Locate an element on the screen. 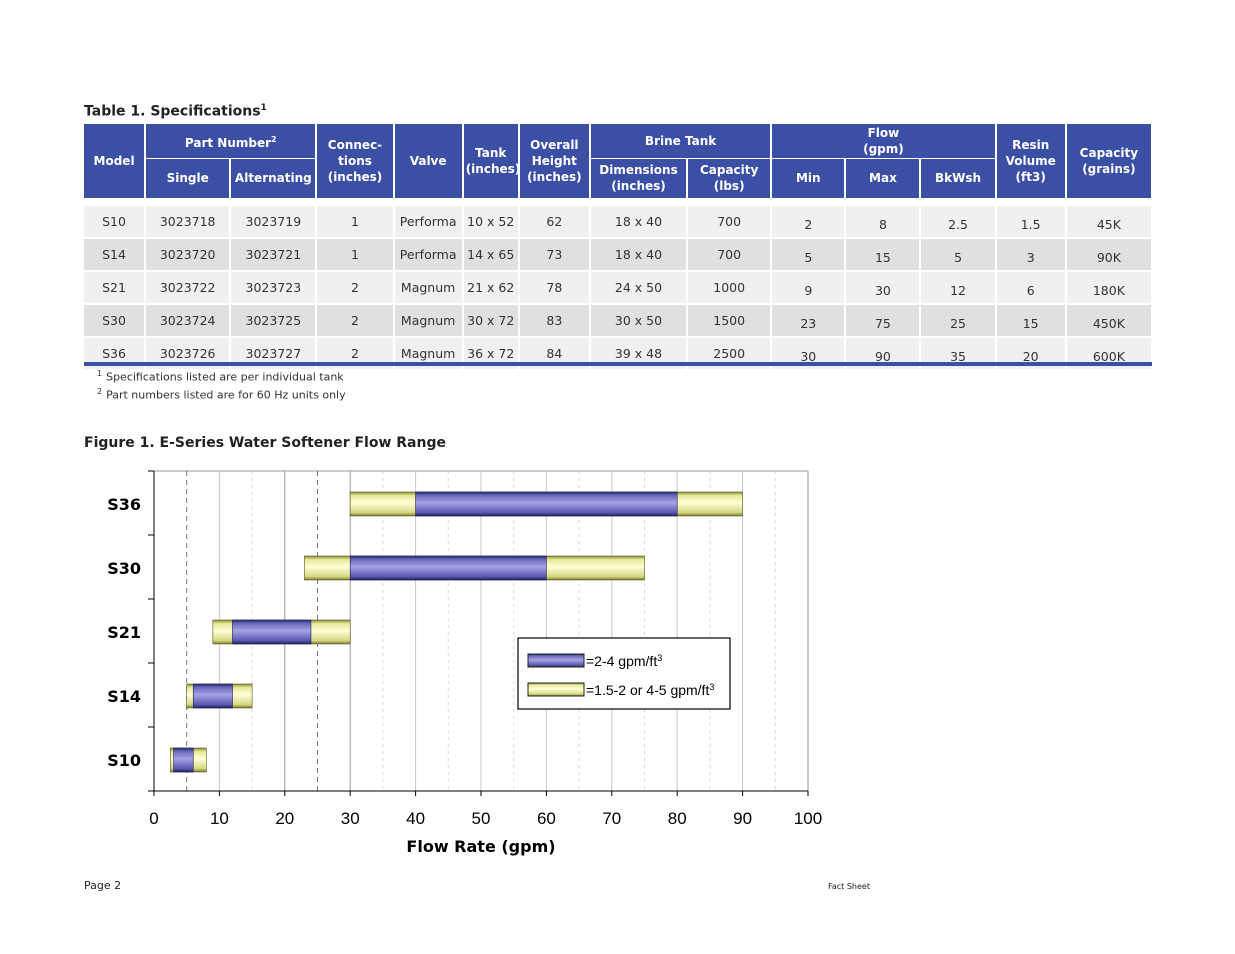 The width and height of the screenshot is (1235, 954). x-tick-label: 60 is located at coordinates (546, 818).